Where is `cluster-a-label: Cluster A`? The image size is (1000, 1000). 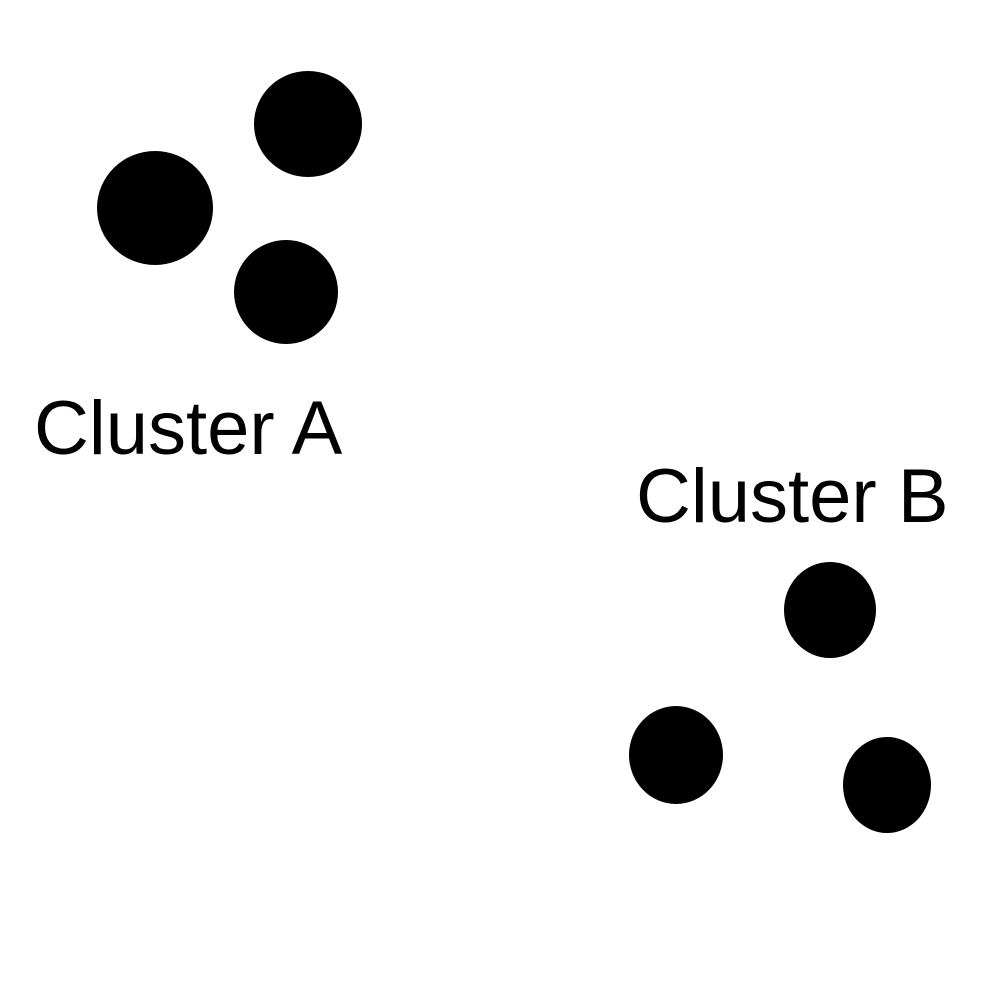 cluster-a-label: Cluster A is located at coordinates (188, 428).